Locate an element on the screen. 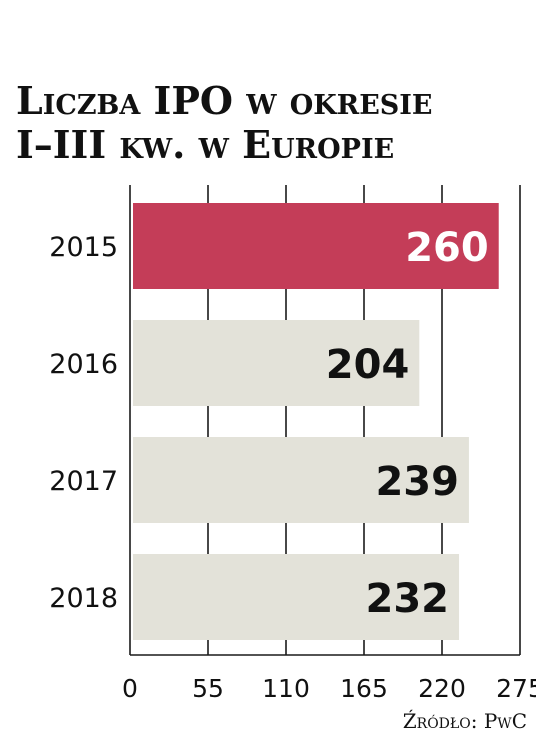 This screenshot has width=536, height=740. chart-title-line-2: I–III kw. w Europie is located at coordinates (205, 144).